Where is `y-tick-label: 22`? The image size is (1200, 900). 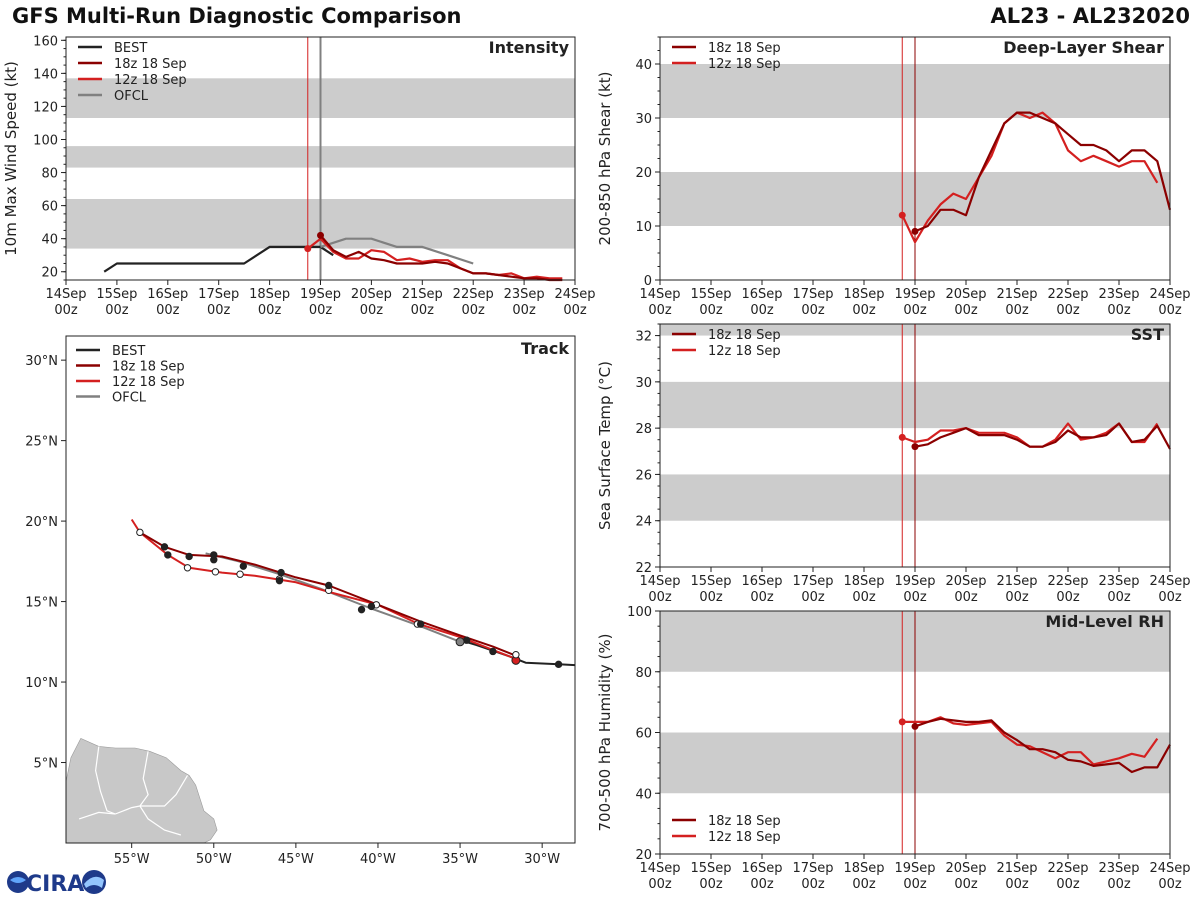 y-tick-label: 22 is located at coordinates (643, 568).